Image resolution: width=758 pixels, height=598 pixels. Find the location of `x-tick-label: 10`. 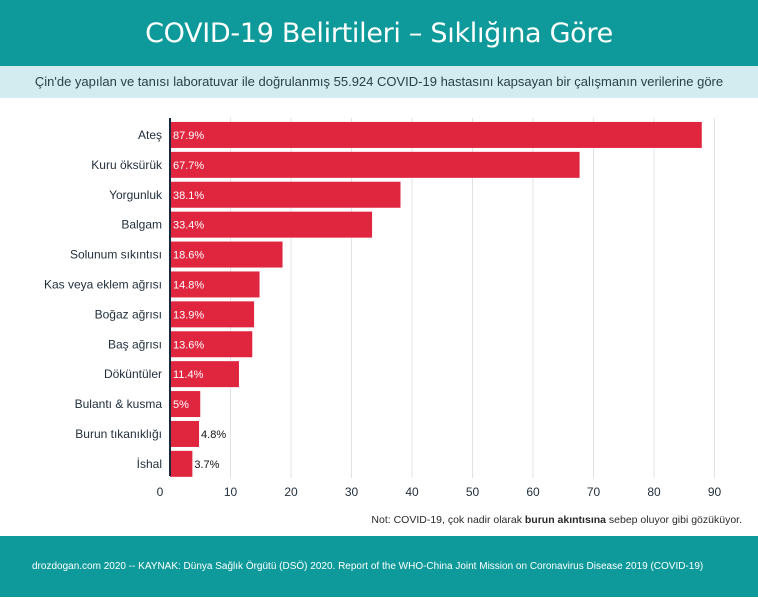

x-tick-label: 10 is located at coordinates (231, 492).